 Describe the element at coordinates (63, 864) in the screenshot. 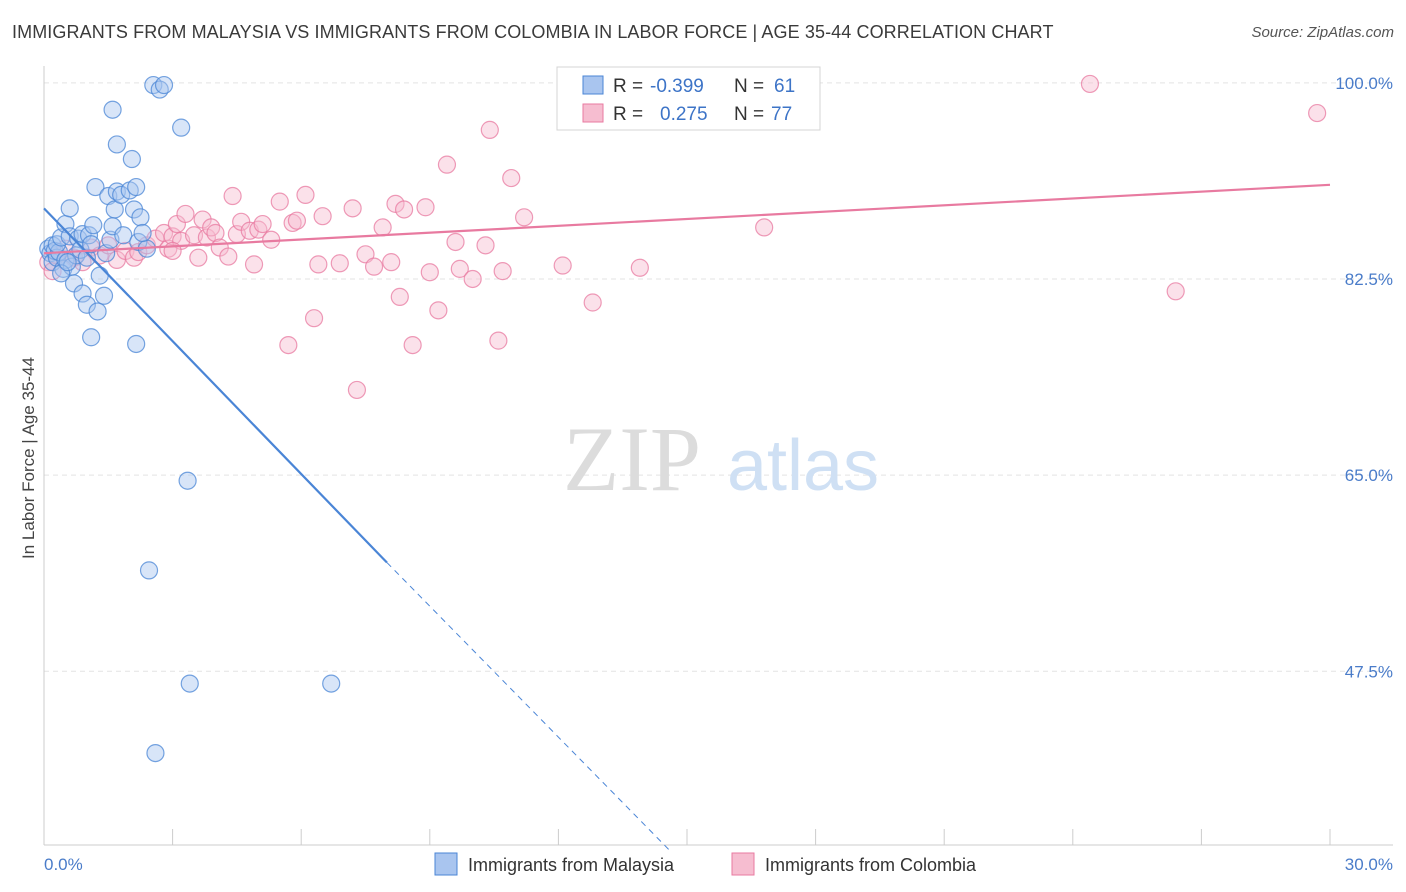

I see `x-tick-min: 0.0%` at that location.